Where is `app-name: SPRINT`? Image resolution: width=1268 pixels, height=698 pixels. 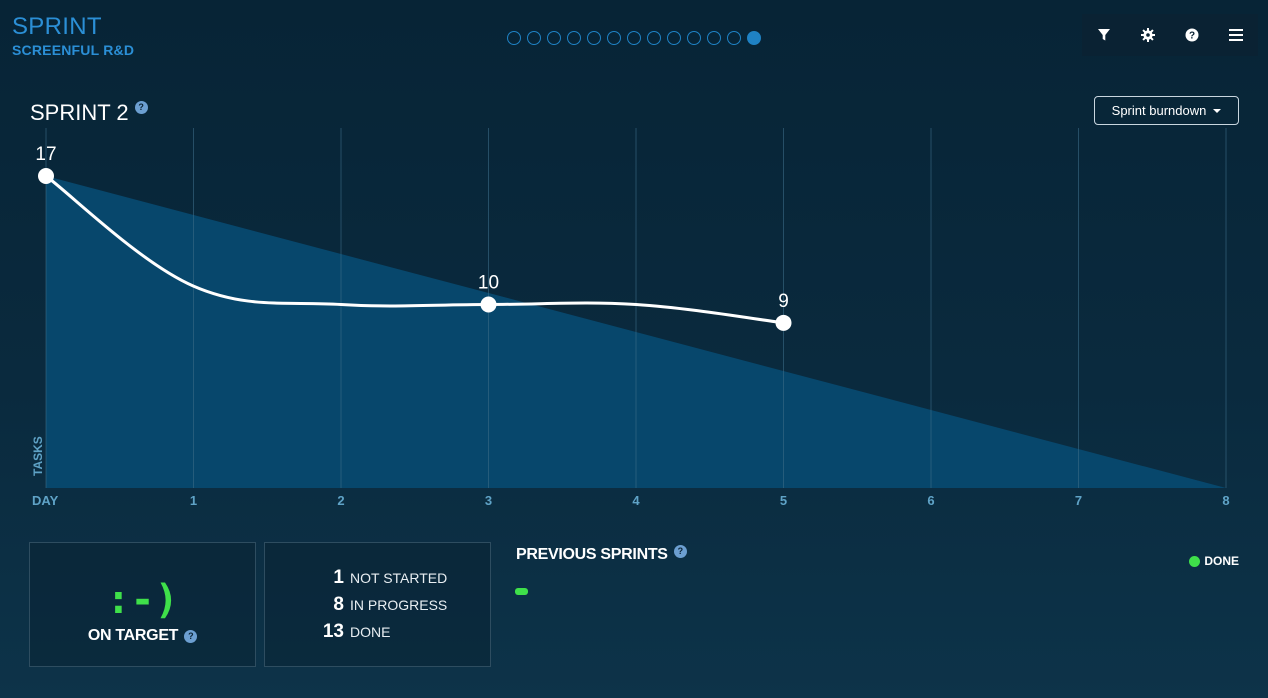
app-name: SPRINT is located at coordinates (57, 26).